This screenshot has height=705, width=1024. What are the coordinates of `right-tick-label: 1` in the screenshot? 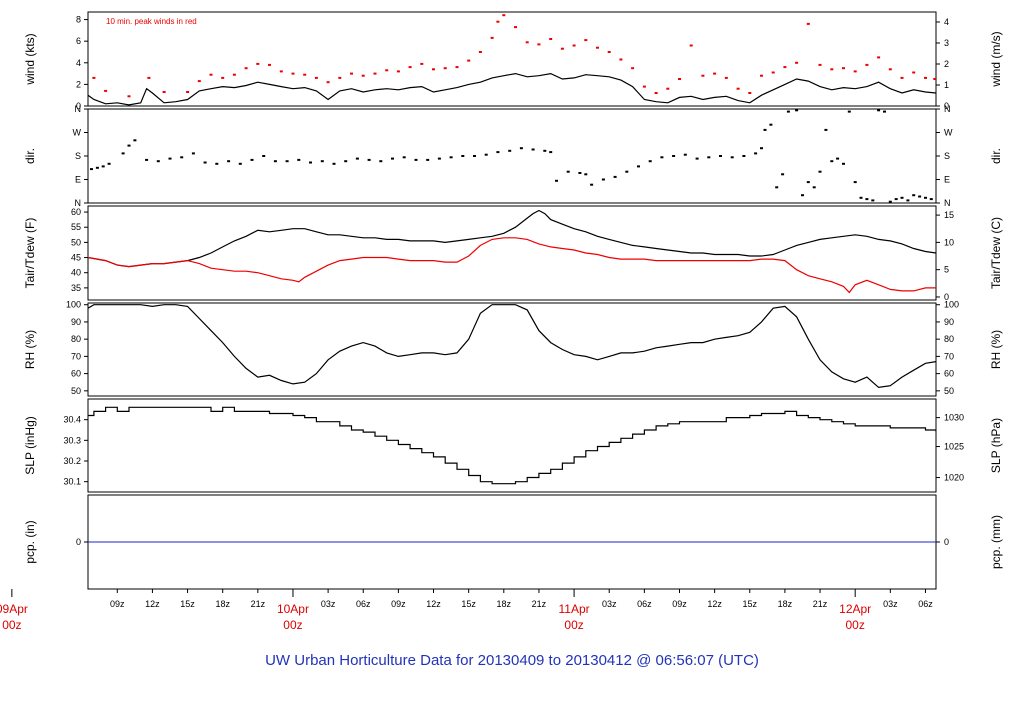 It's located at (946, 85).